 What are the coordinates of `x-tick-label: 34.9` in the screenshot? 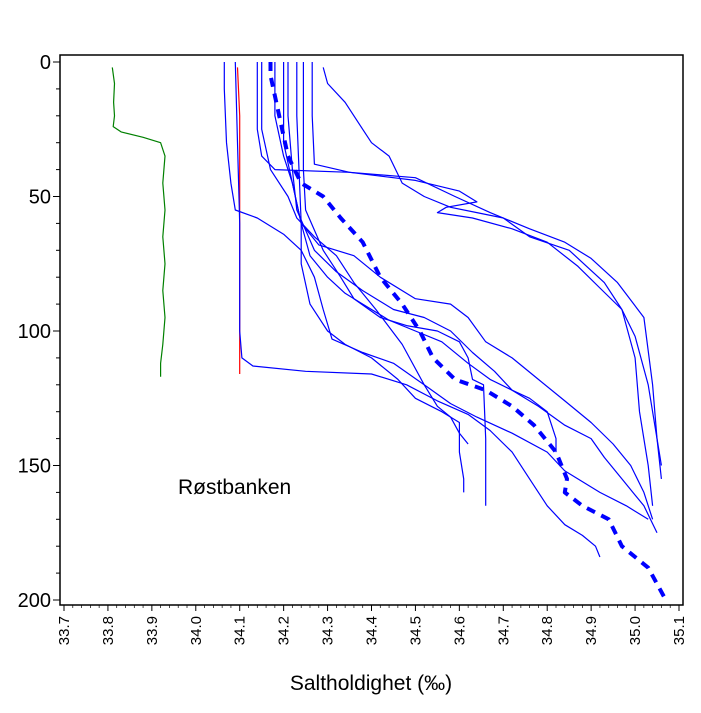 It's located at (591, 630).